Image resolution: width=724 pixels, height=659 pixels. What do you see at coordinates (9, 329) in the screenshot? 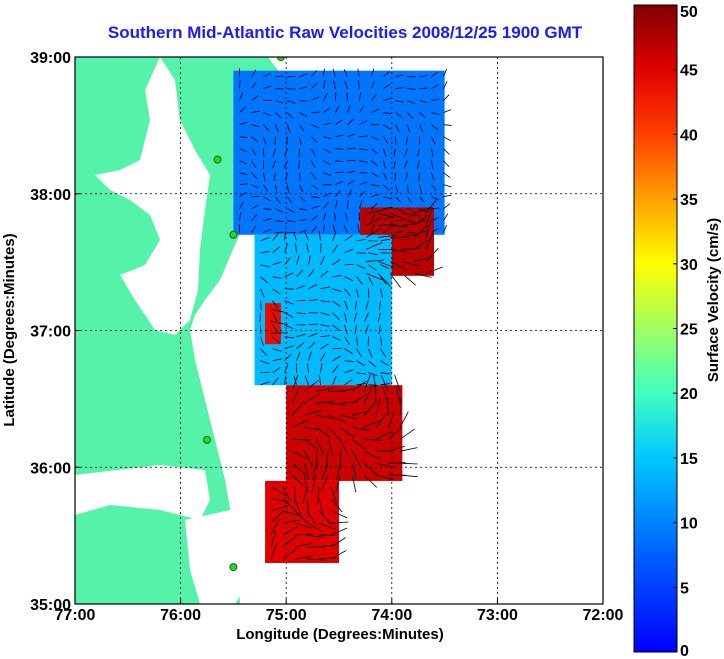
I see `y-axis-label: Latitude (Degrees:Minutes)` at bounding box center [9, 329].